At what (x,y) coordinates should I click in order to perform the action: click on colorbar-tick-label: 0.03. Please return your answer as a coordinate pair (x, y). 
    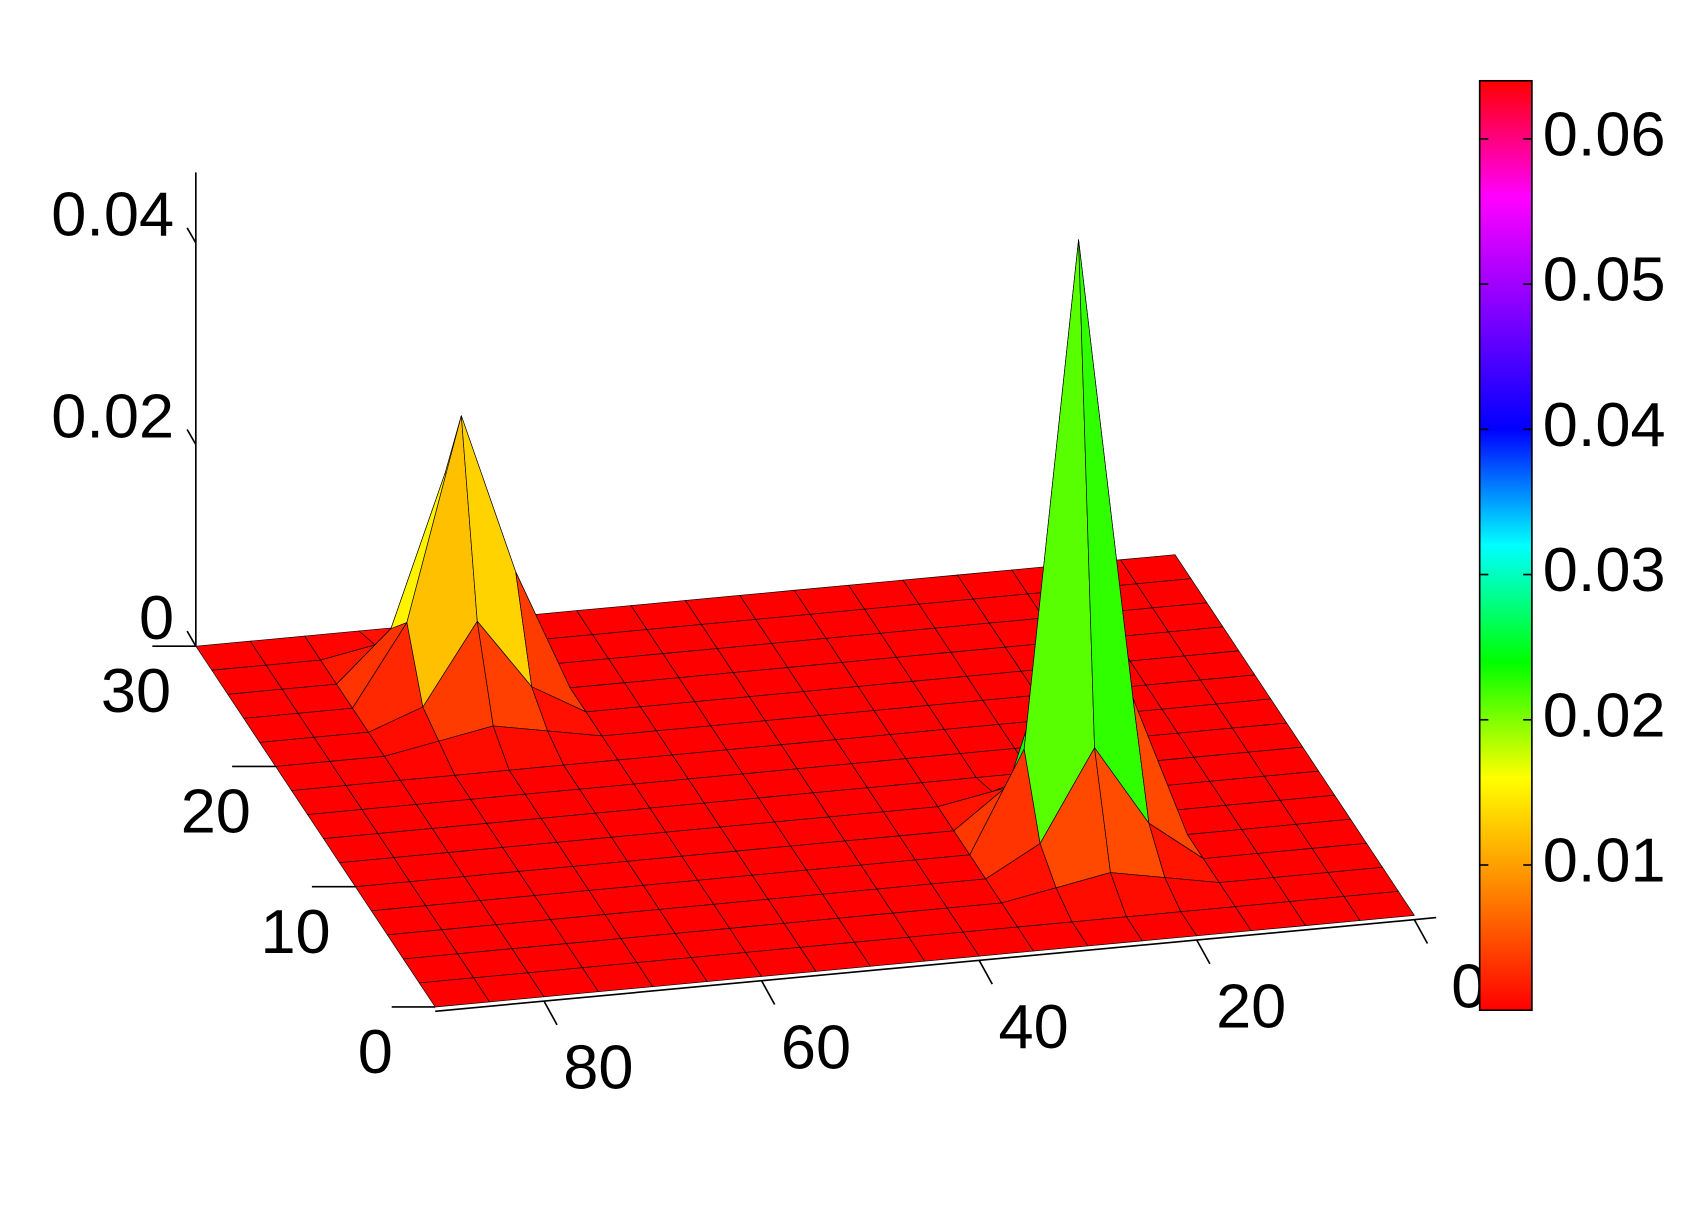
    Looking at the image, I should click on (1604, 570).